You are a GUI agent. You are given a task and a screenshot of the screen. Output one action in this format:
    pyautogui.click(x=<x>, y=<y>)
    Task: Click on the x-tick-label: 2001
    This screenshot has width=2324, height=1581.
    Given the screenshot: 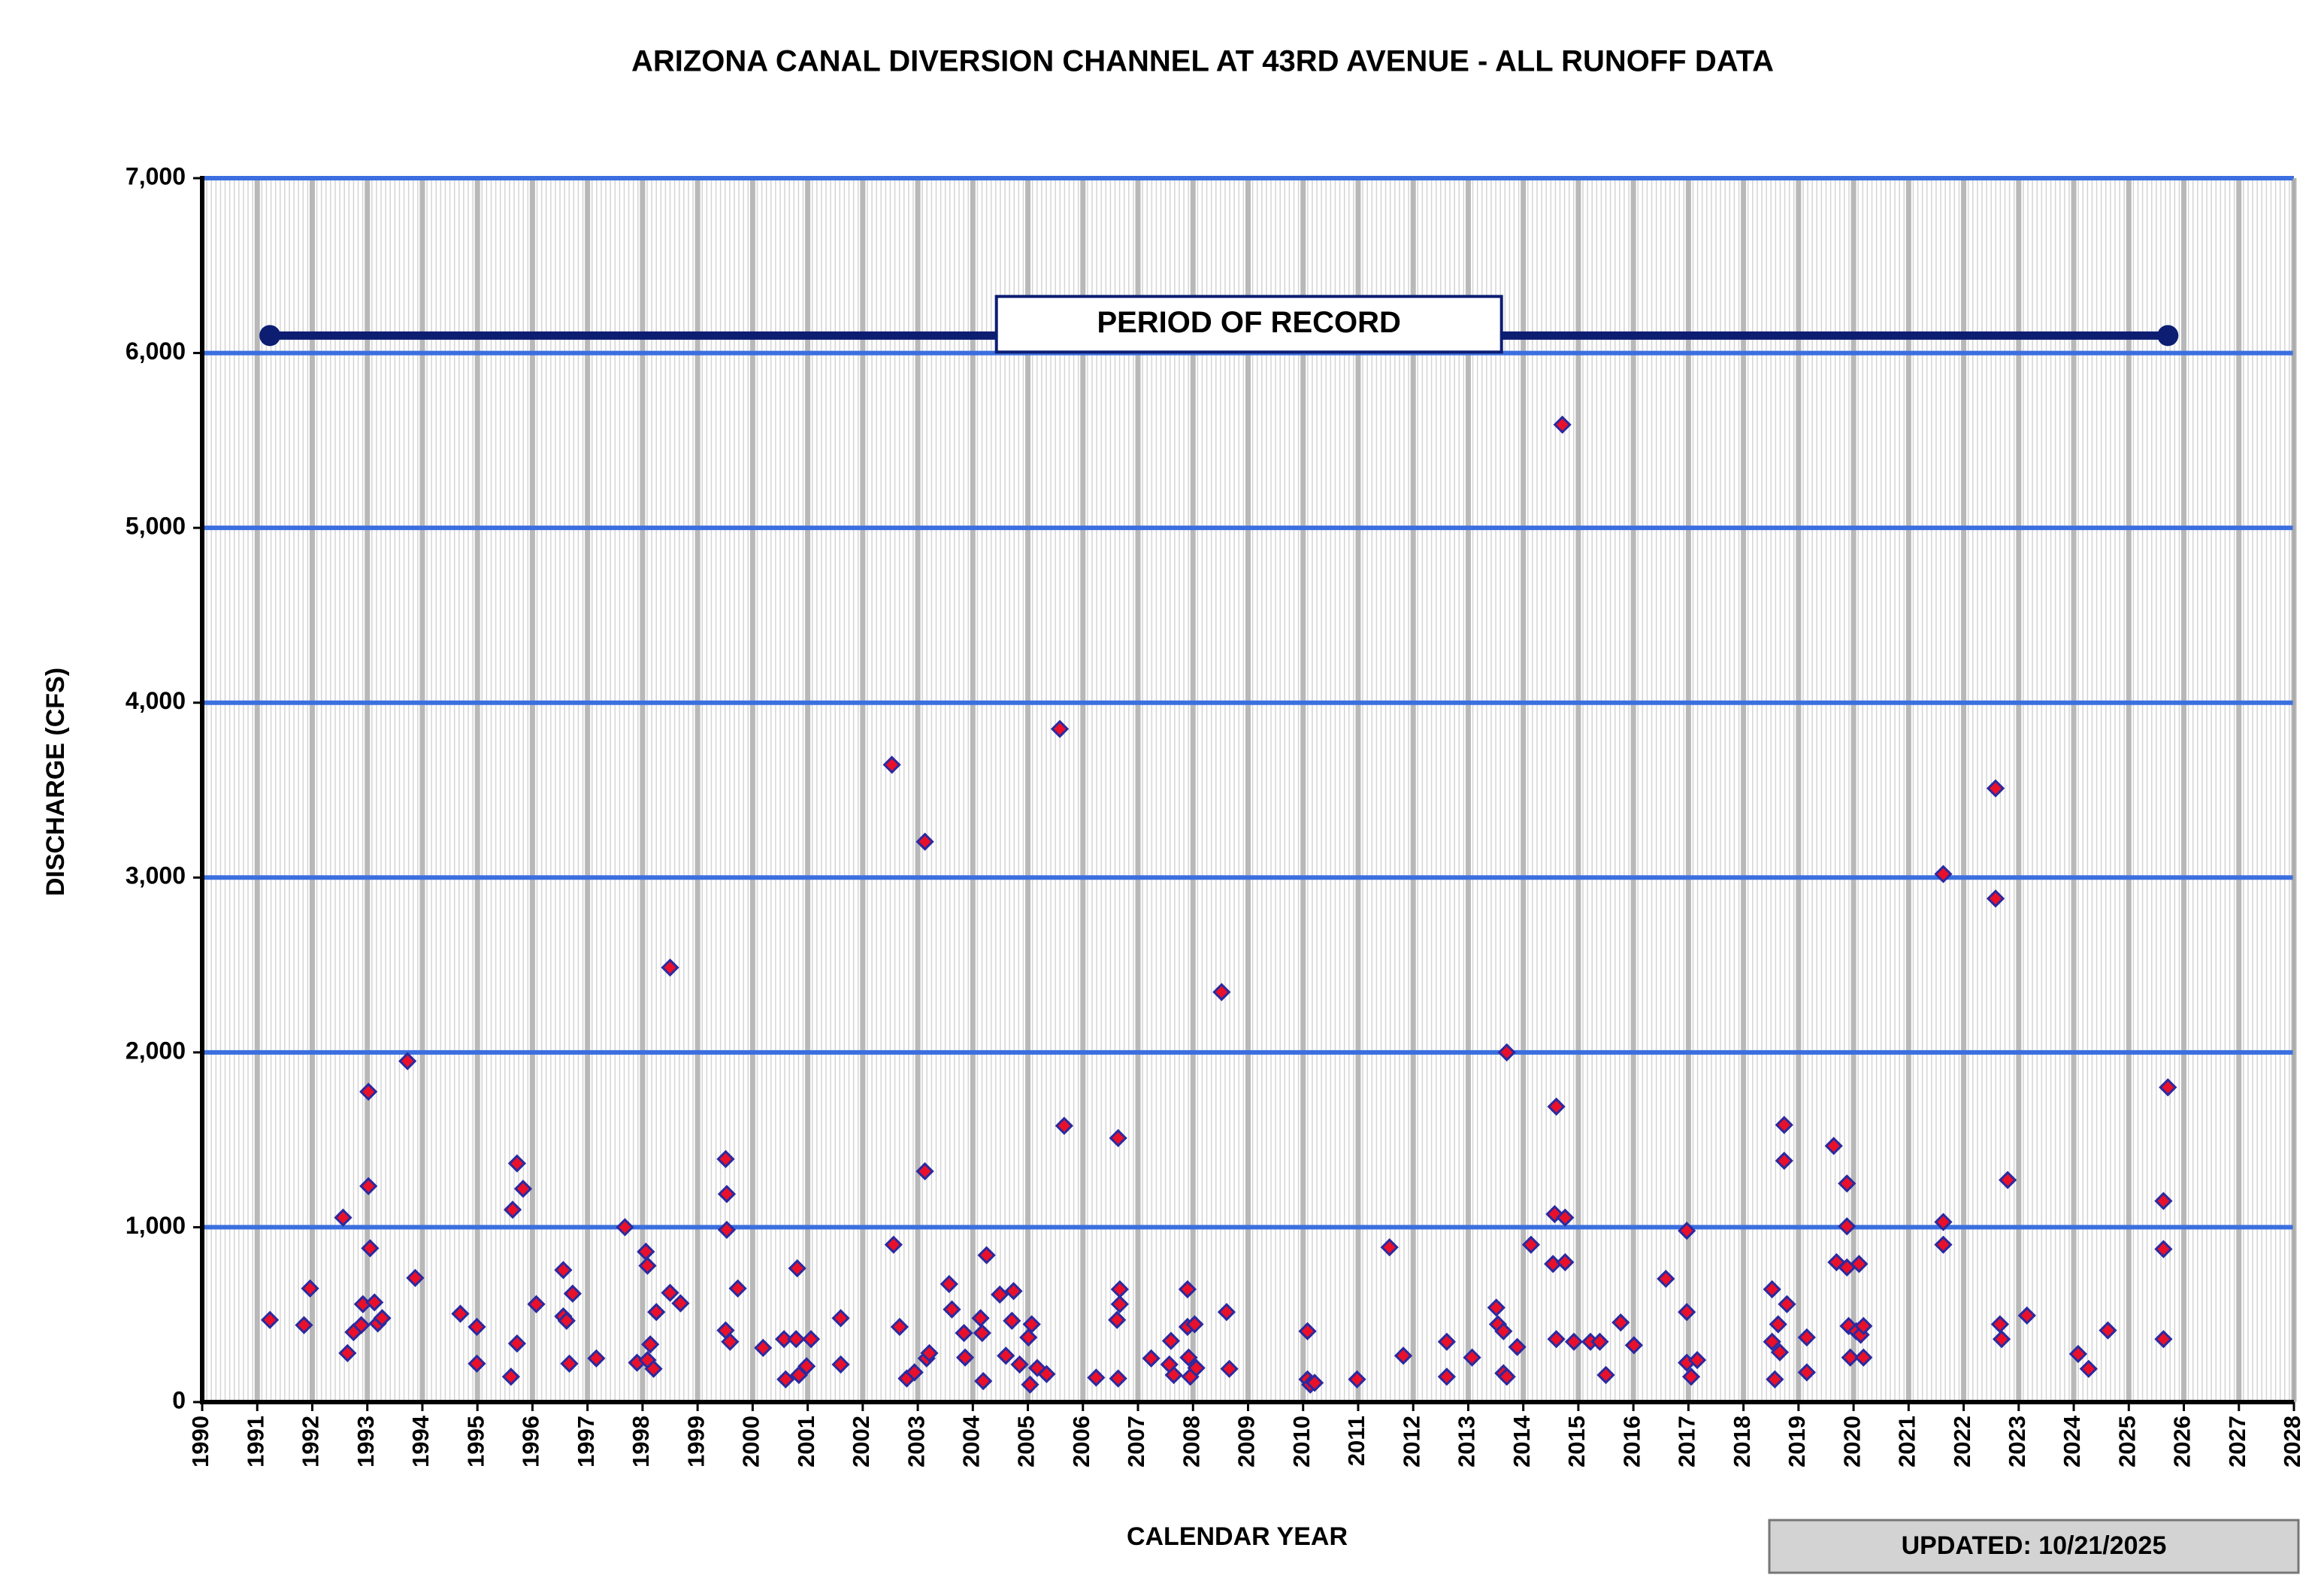 What is the action you would take?
    pyautogui.click(x=806, y=1441)
    